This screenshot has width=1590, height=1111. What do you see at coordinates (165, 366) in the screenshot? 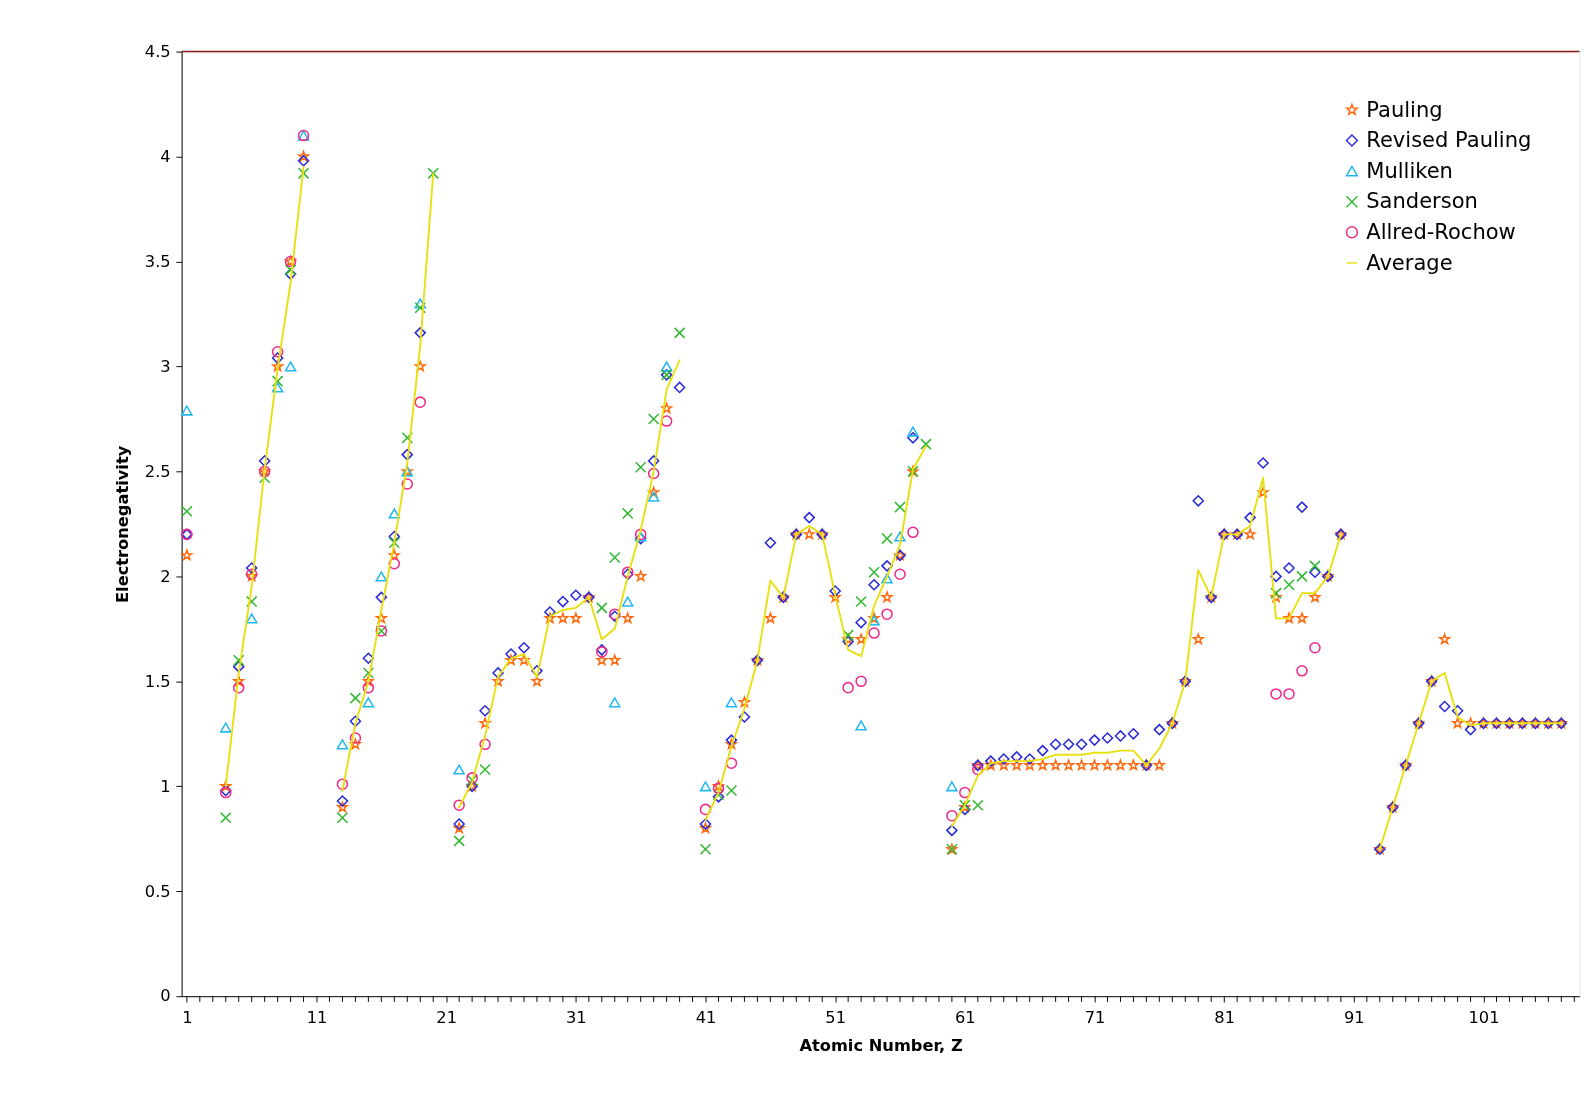
I see `y-tick-label: 3` at bounding box center [165, 366].